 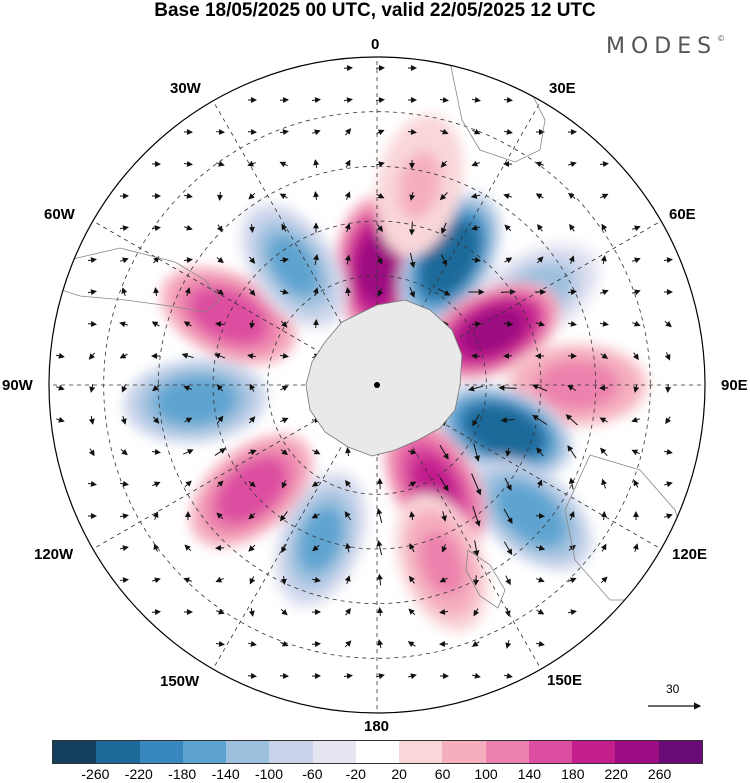 I want to click on south-america, so click(x=137, y=280).